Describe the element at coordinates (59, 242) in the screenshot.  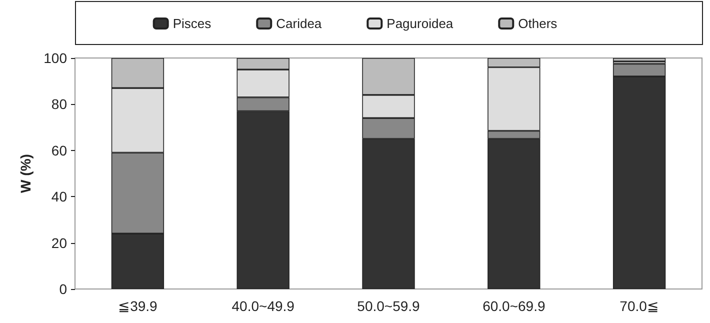
I see `y-tick-label: 20` at that location.